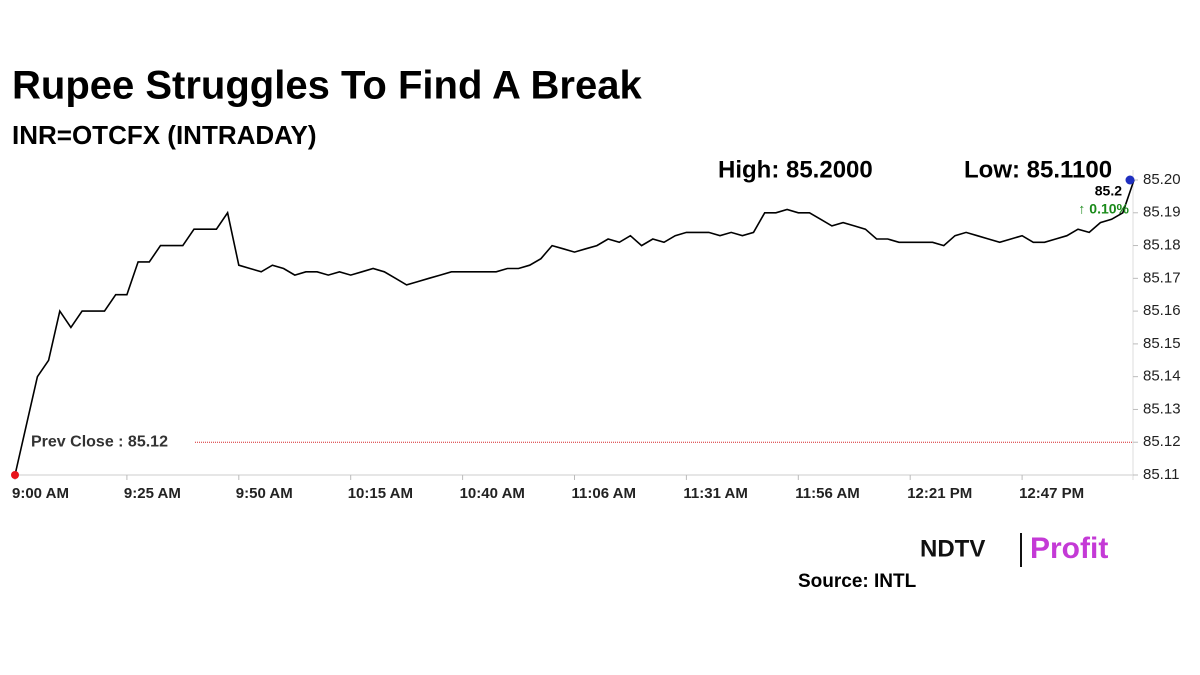  I want to click on y-tick-label: 85.16, so click(1162, 310).